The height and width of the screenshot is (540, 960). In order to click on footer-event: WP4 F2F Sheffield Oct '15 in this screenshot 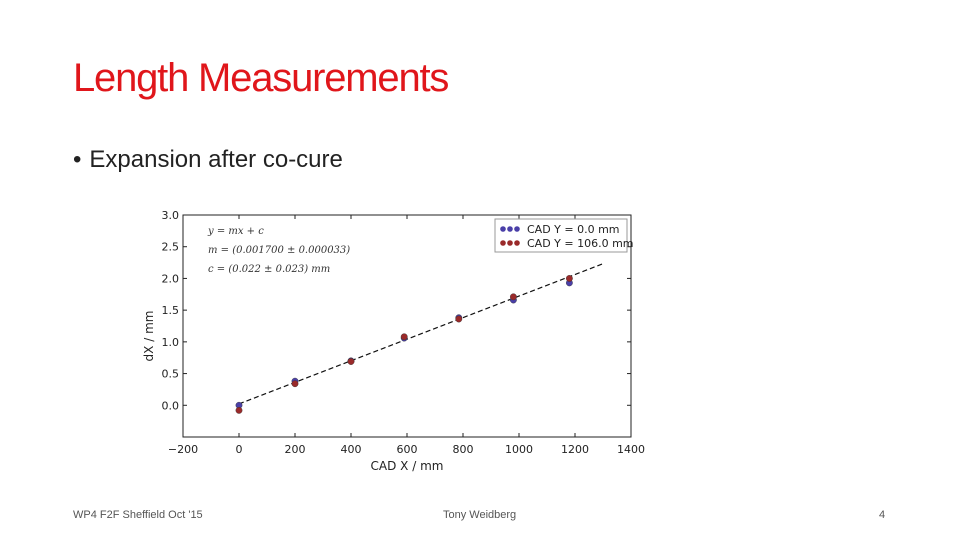, I will do `click(138, 515)`.